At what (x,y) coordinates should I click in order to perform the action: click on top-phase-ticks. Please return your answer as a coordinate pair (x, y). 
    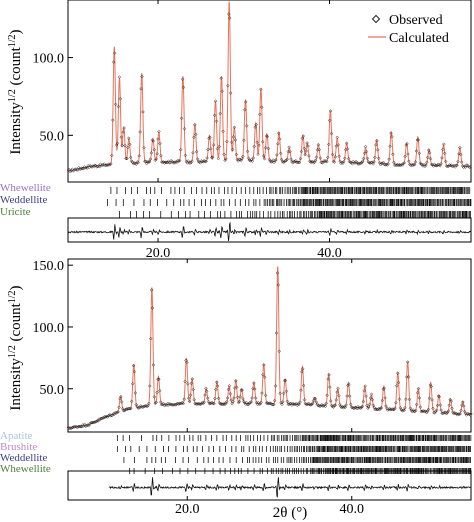
    Looking at the image, I should click on (289, 202).